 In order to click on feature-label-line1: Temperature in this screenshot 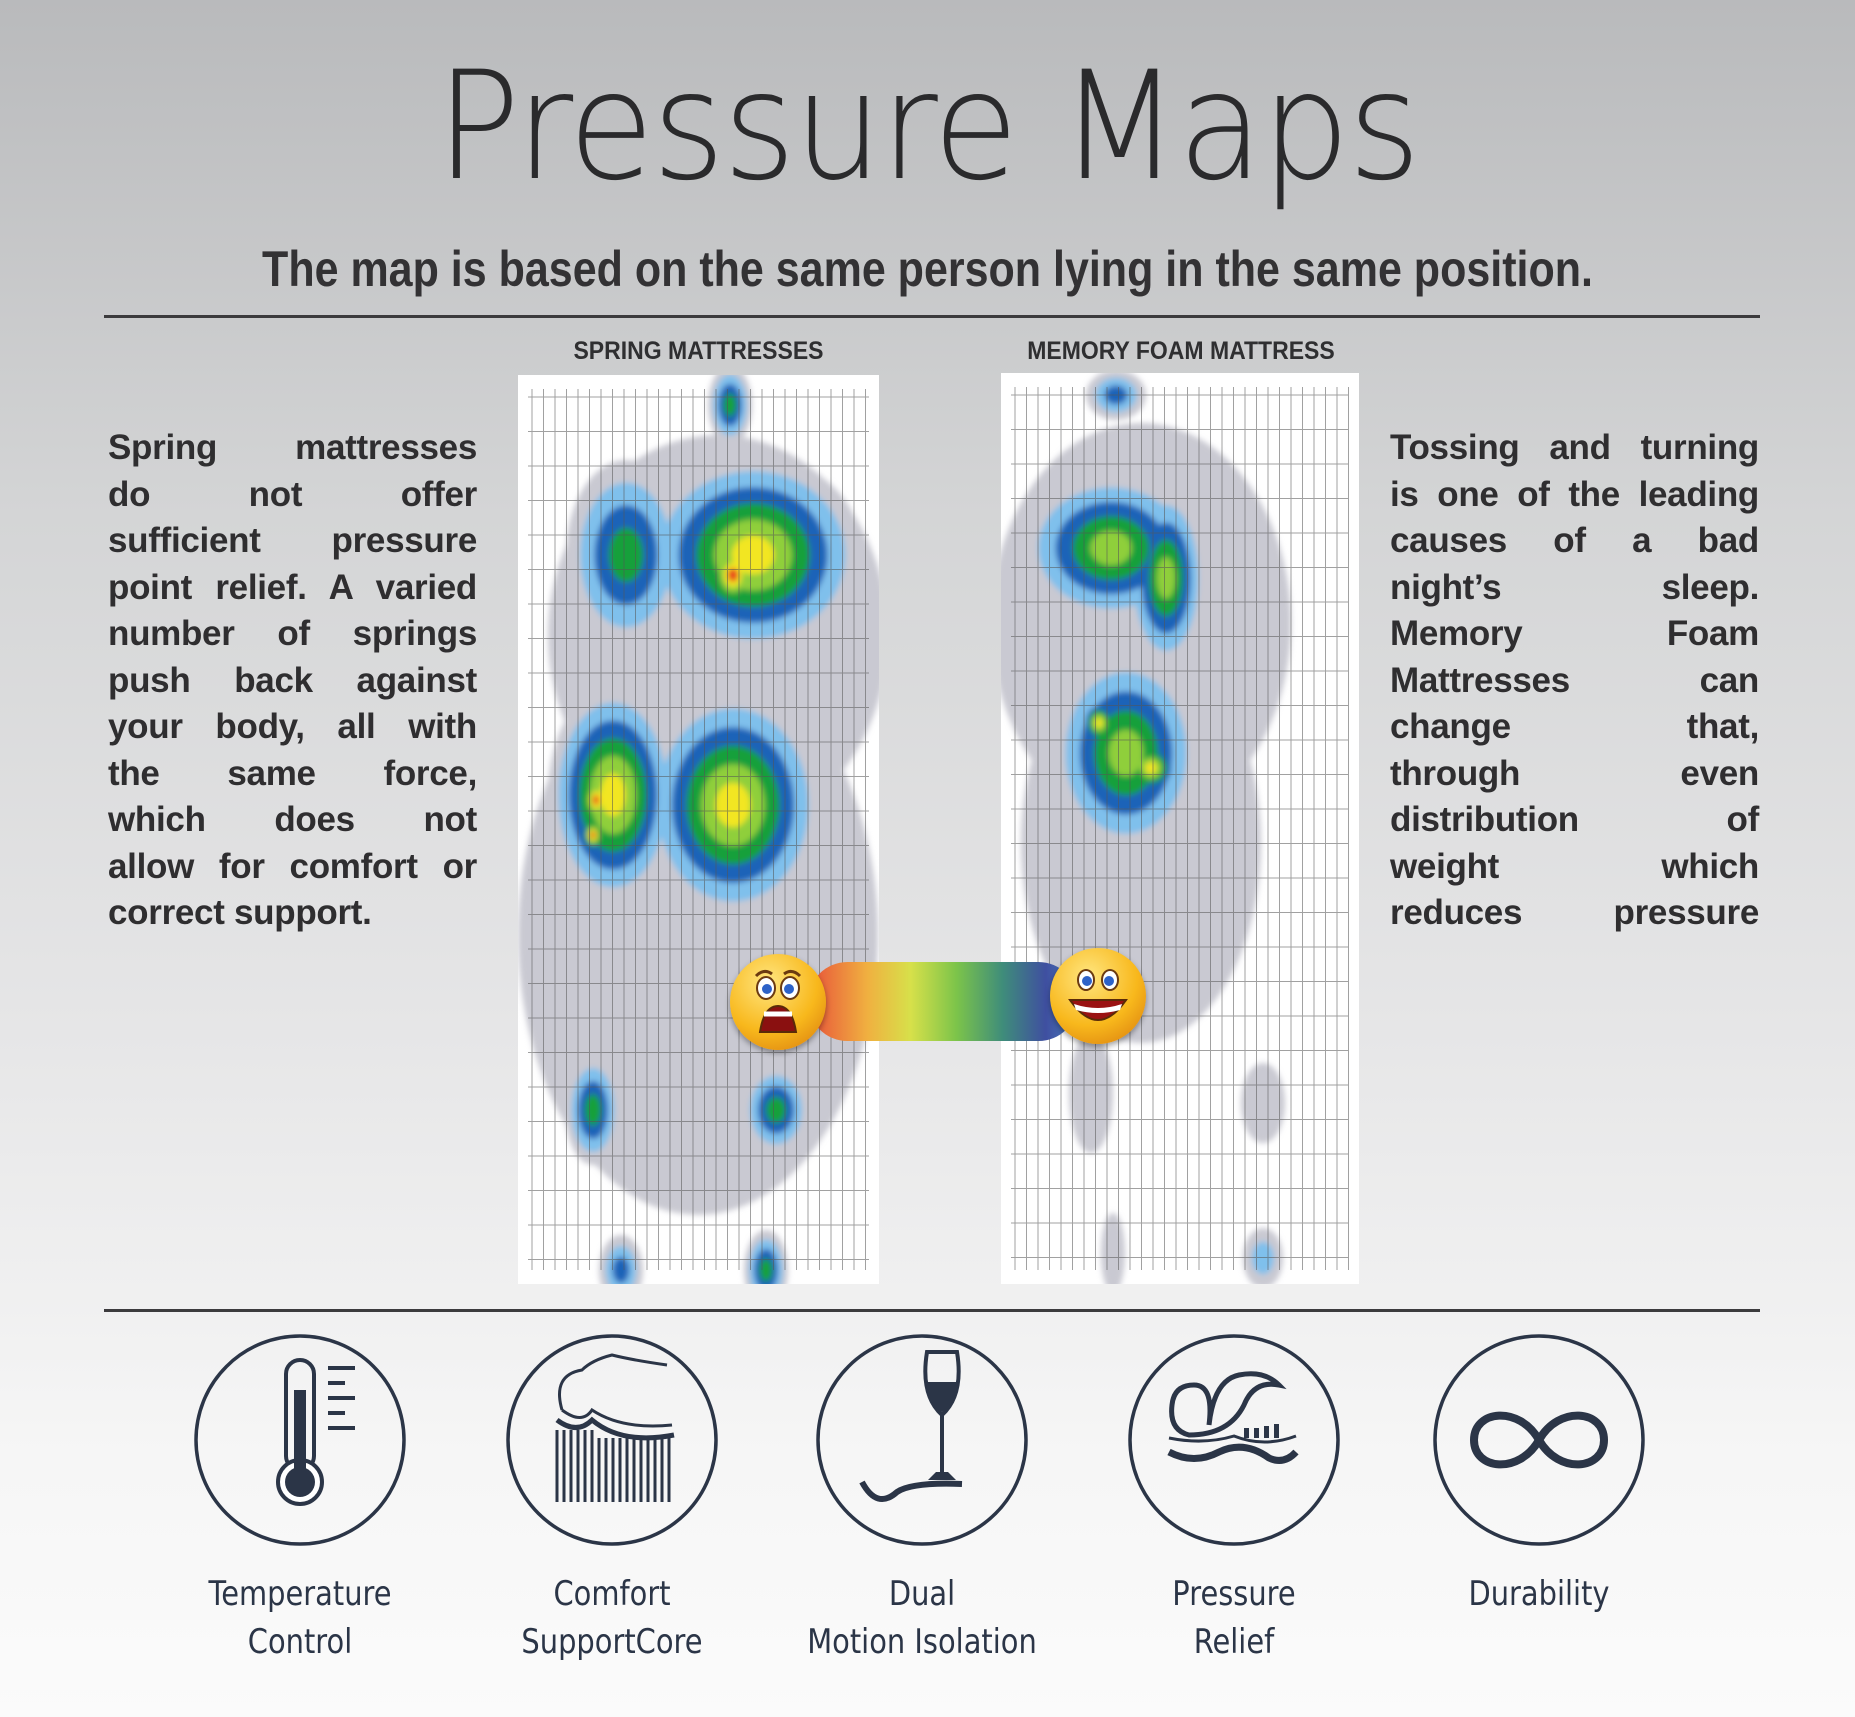, I will do `click(300, 1594)`.